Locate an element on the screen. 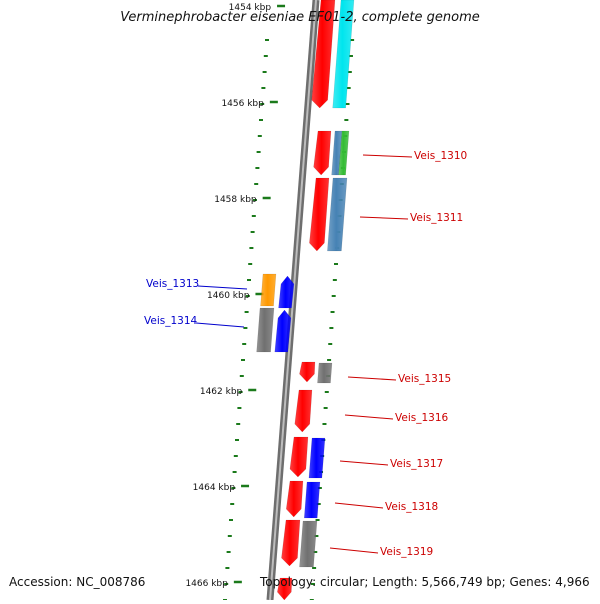 This screenshot has height=604, width=600. gene-label: Veis_1310 is located at coordinates (440, 156).